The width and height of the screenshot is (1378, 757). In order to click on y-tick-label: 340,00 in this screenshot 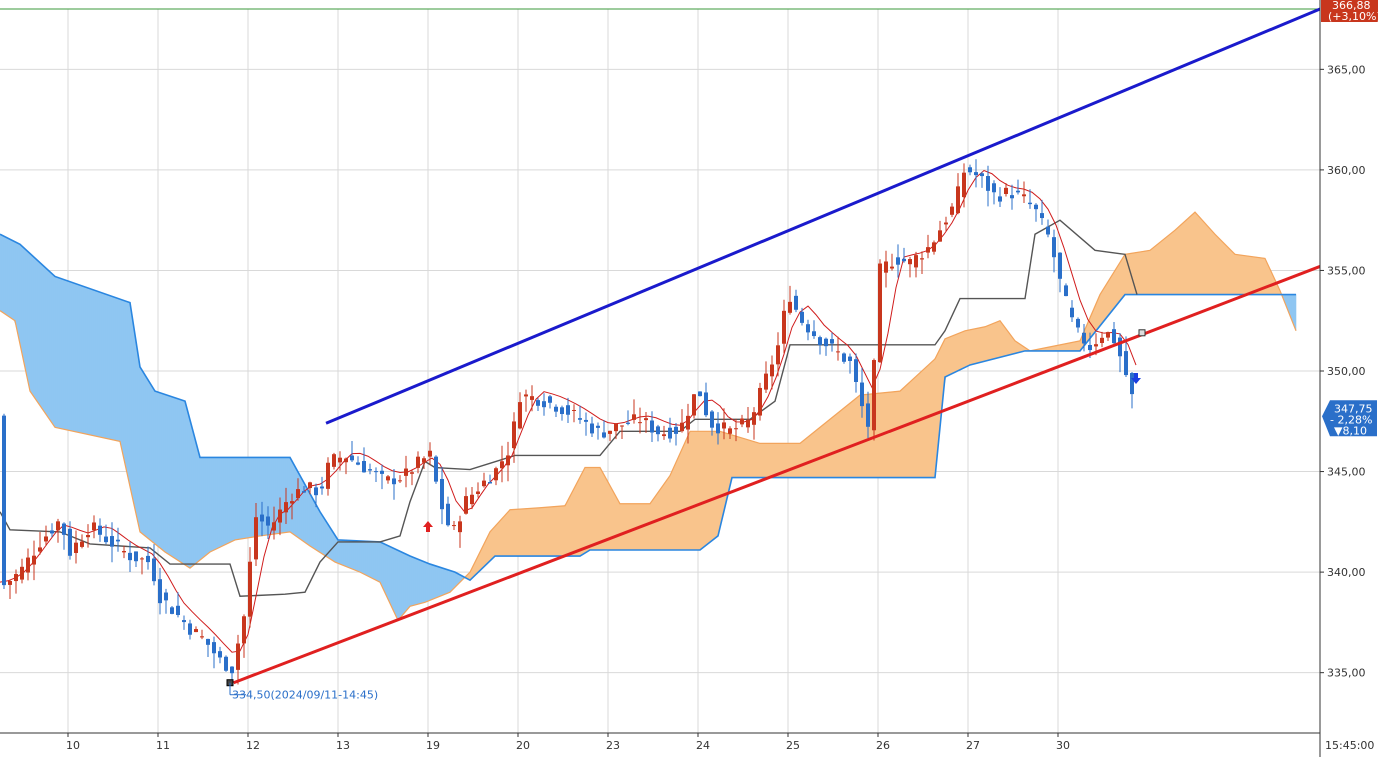, I will do `click(1346, 572)`.